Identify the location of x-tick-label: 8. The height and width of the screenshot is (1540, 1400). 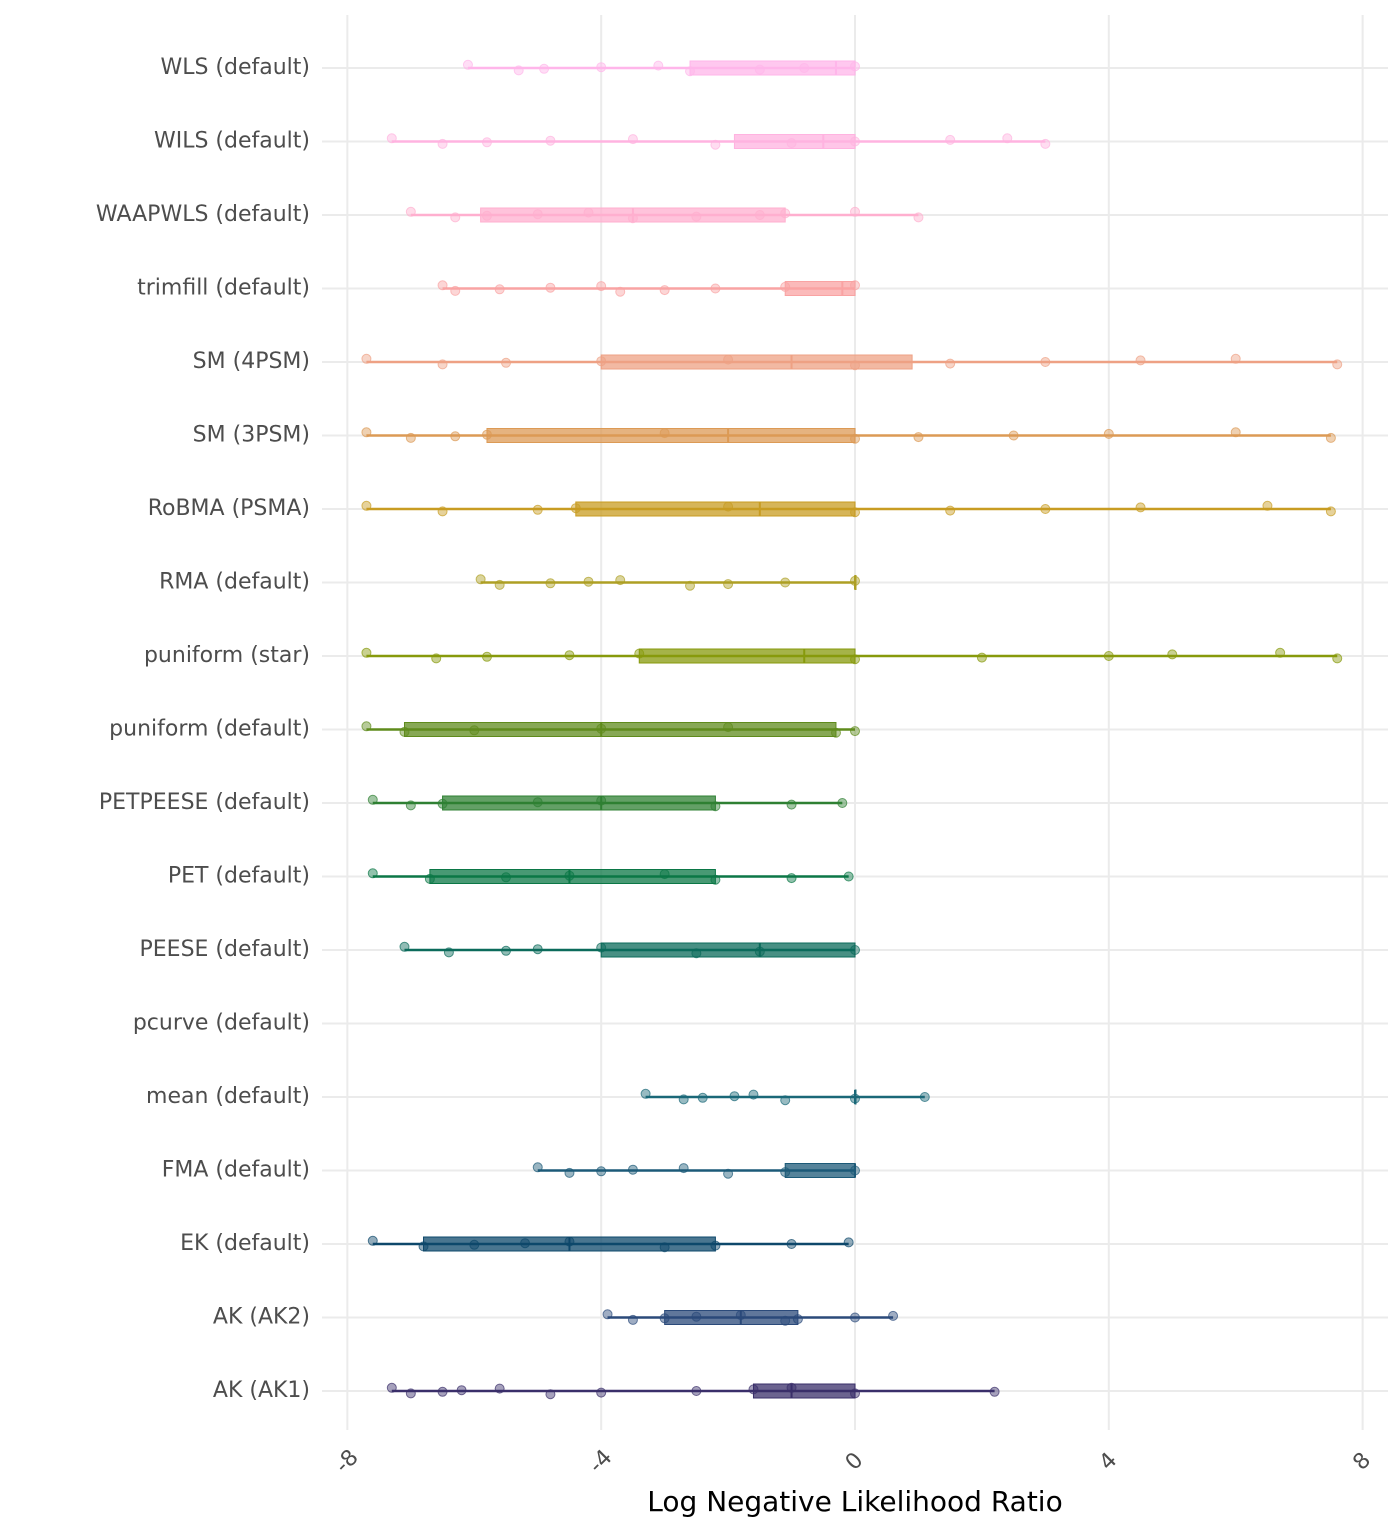
(1362, 1462).